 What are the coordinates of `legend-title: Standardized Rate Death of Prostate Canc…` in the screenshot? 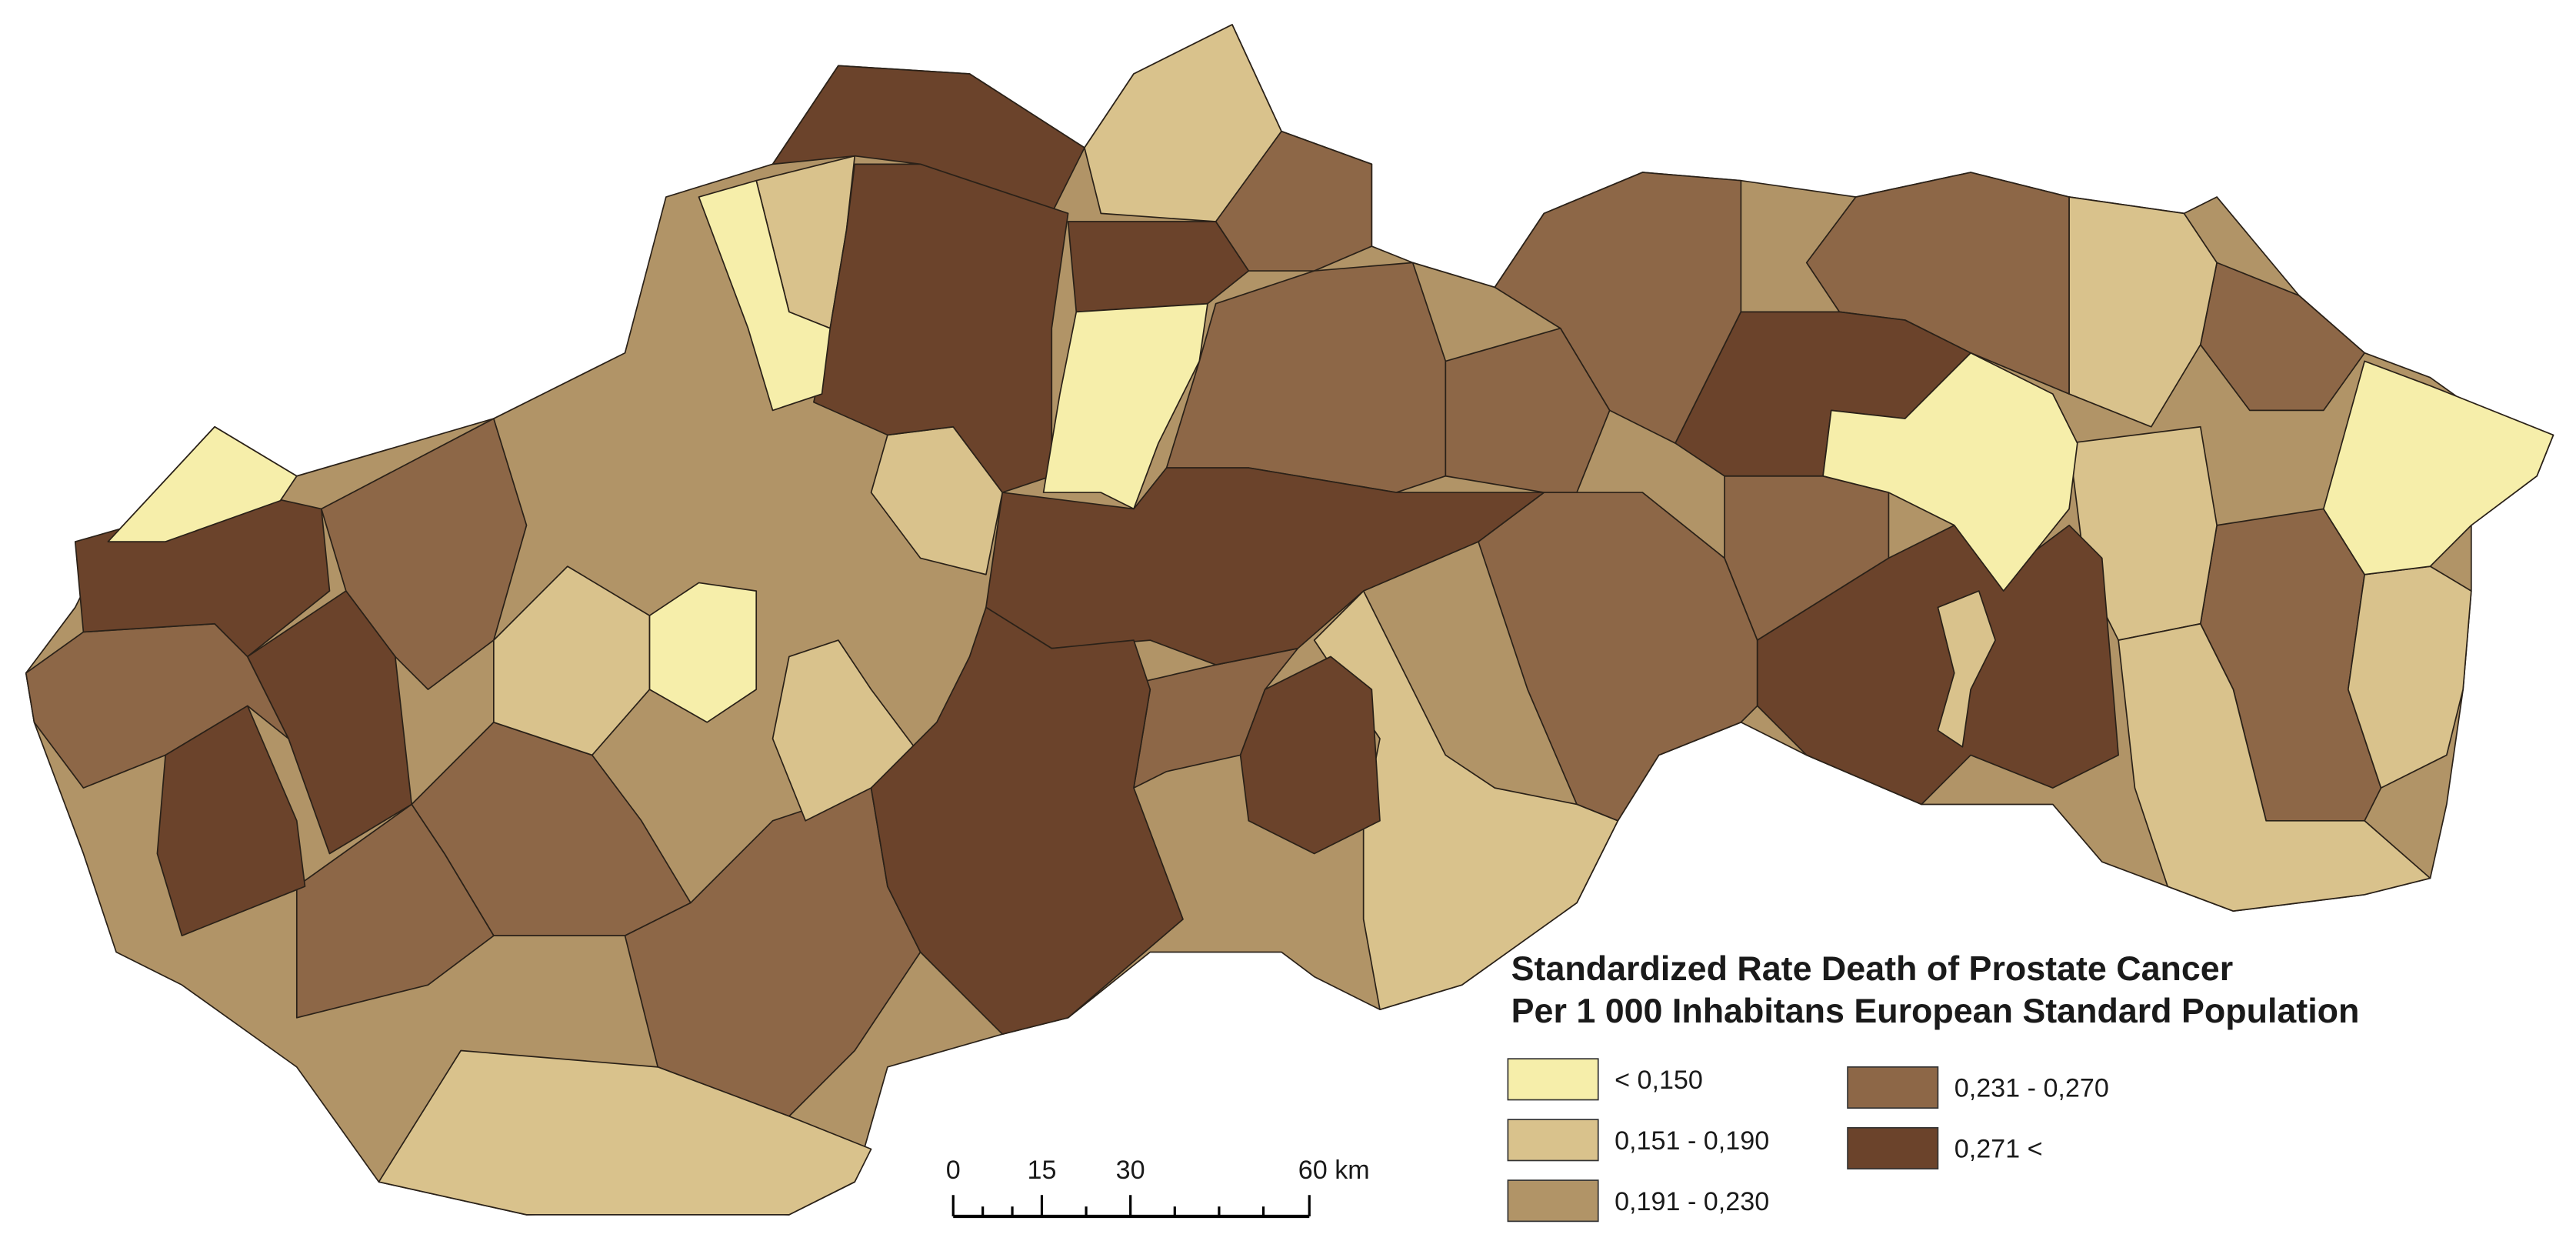 It's located at (1872, 969).